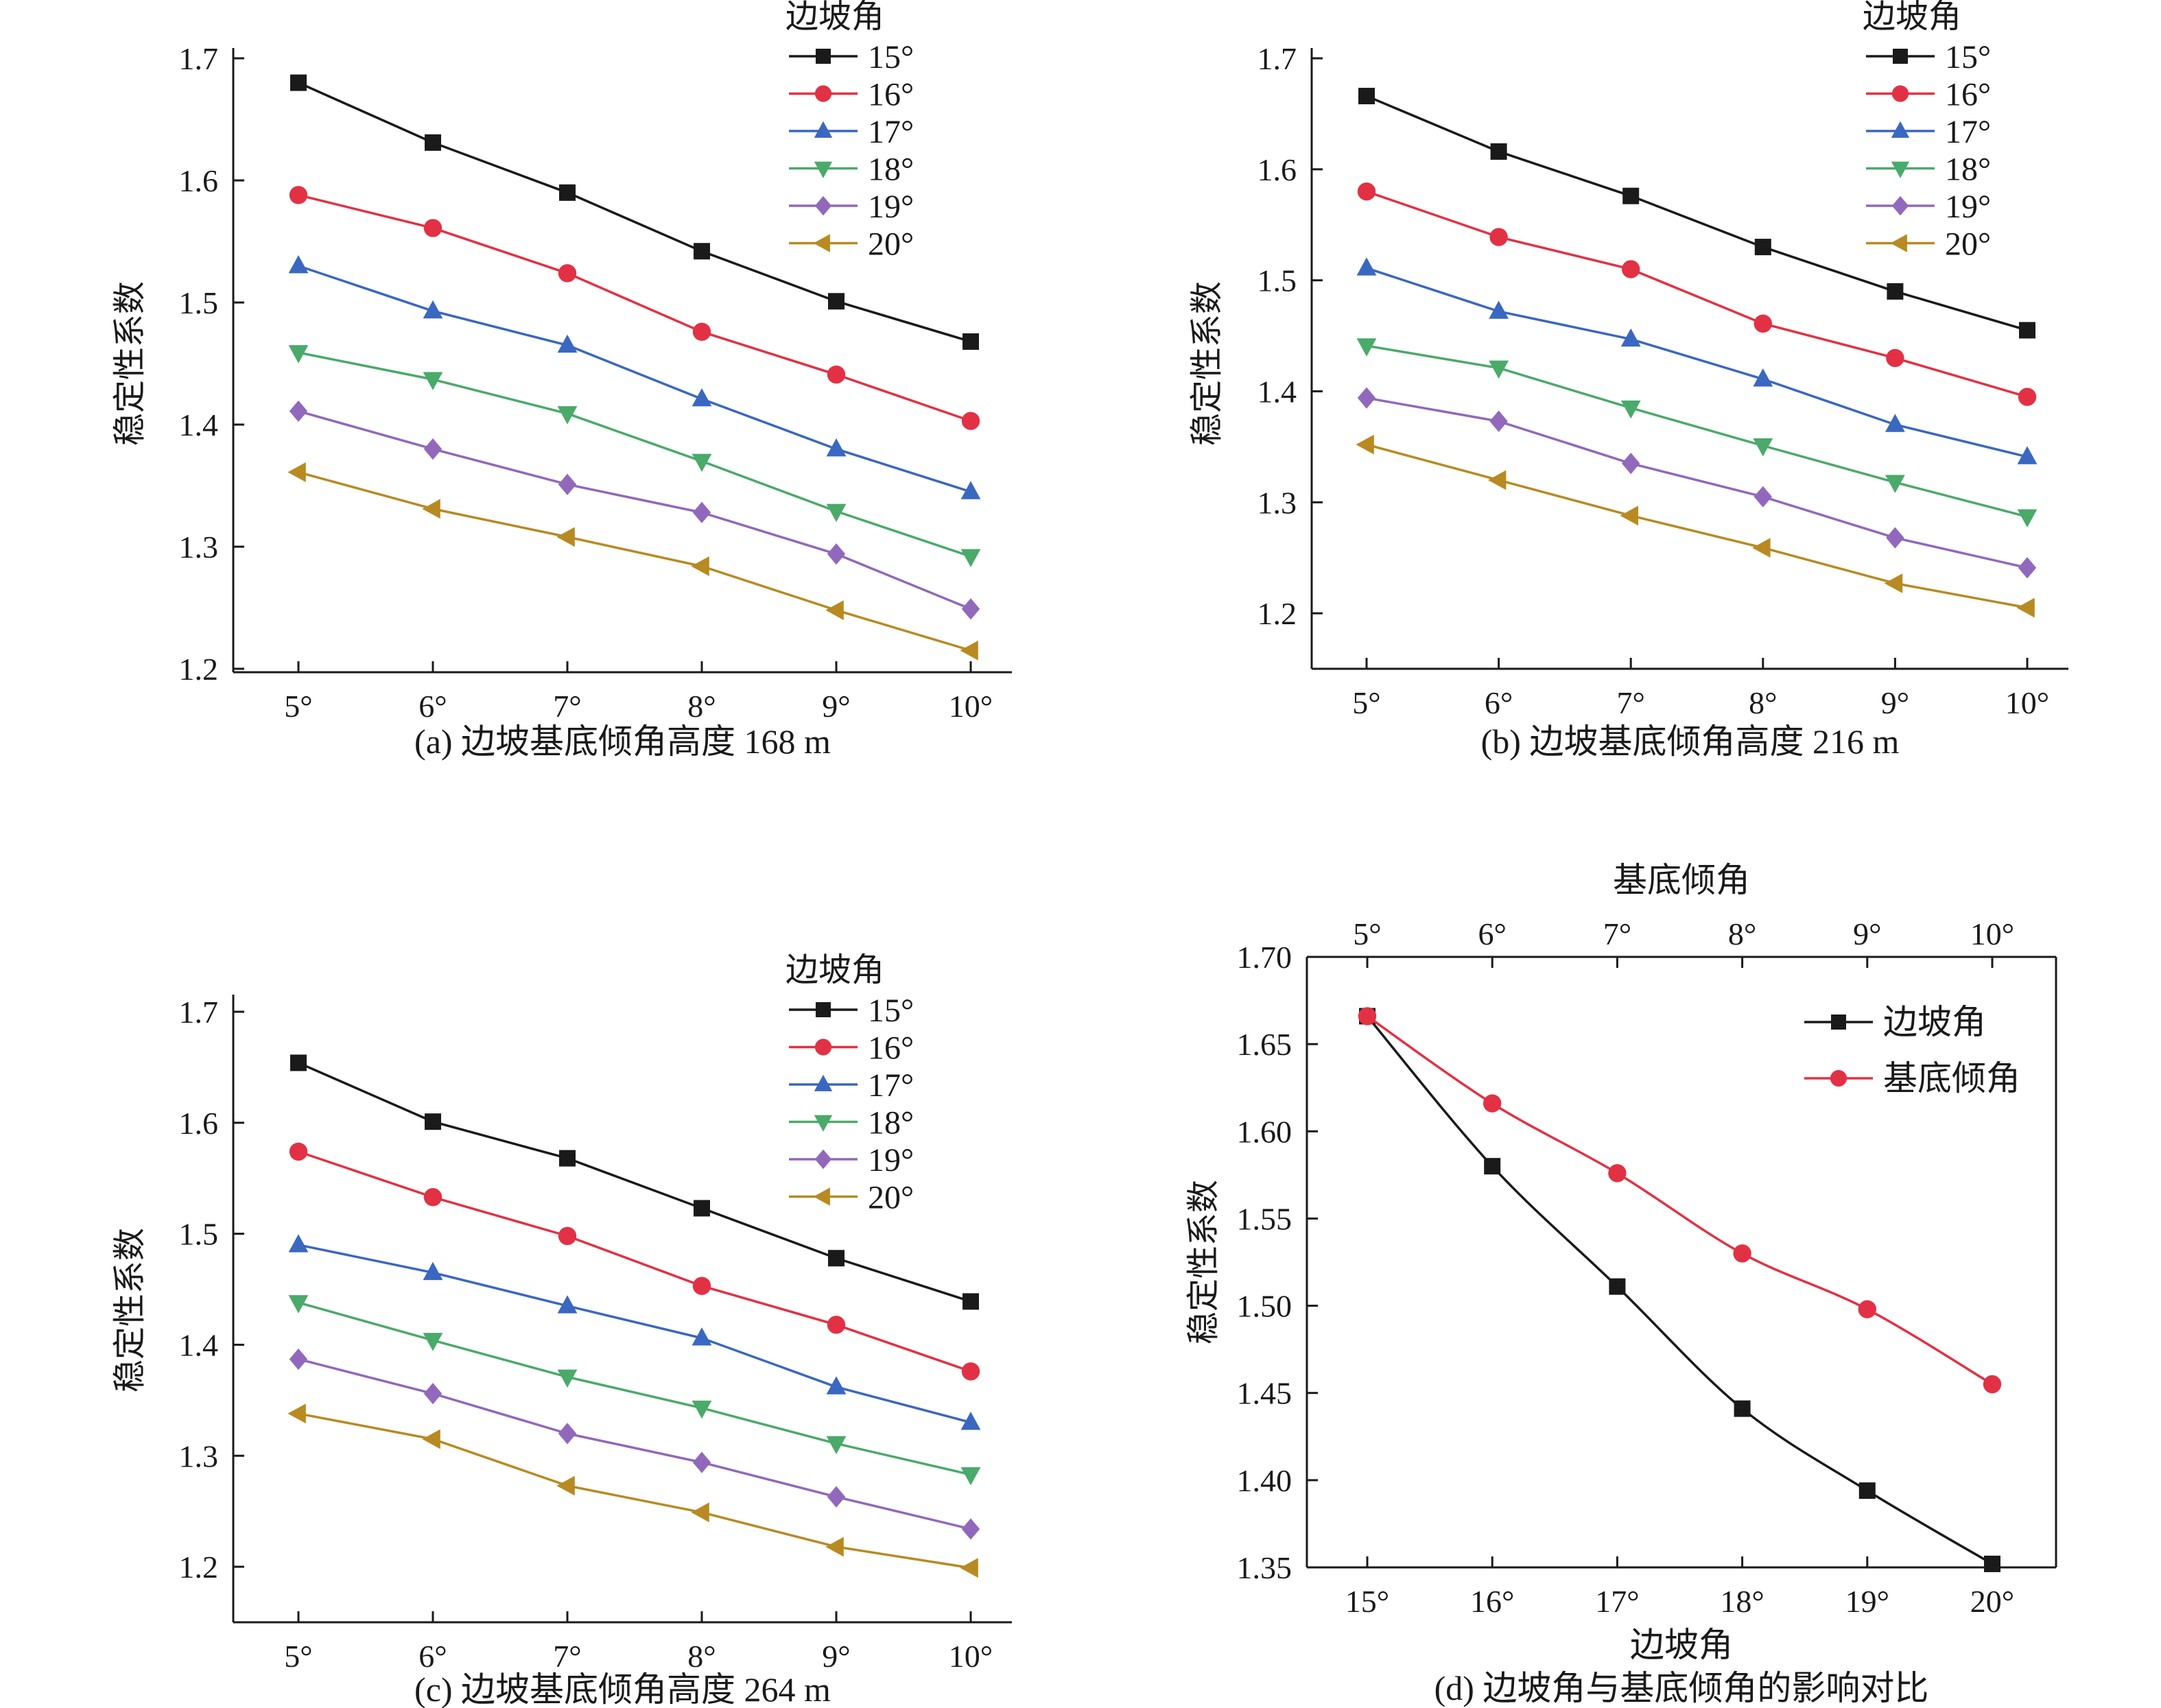 The image size is (2161, 1708). I want to click on y-tick-label: 1.2, so click(1277, 613).